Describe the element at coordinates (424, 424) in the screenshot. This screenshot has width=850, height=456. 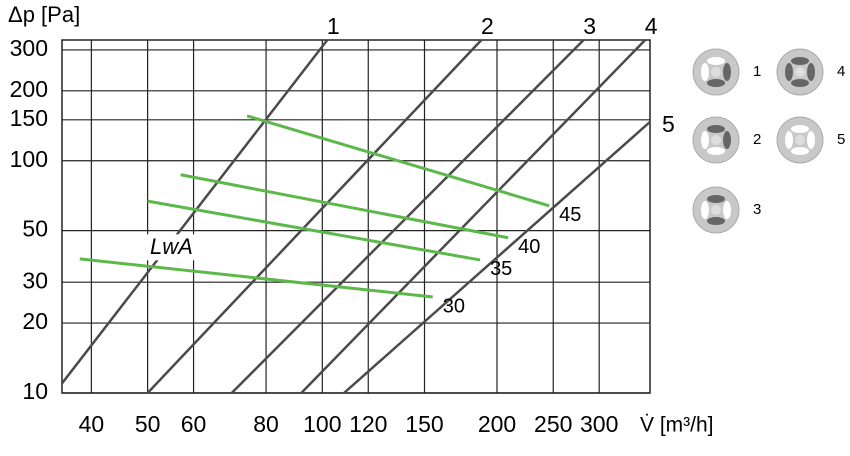
I see `x-tick-label: 150` at that location.